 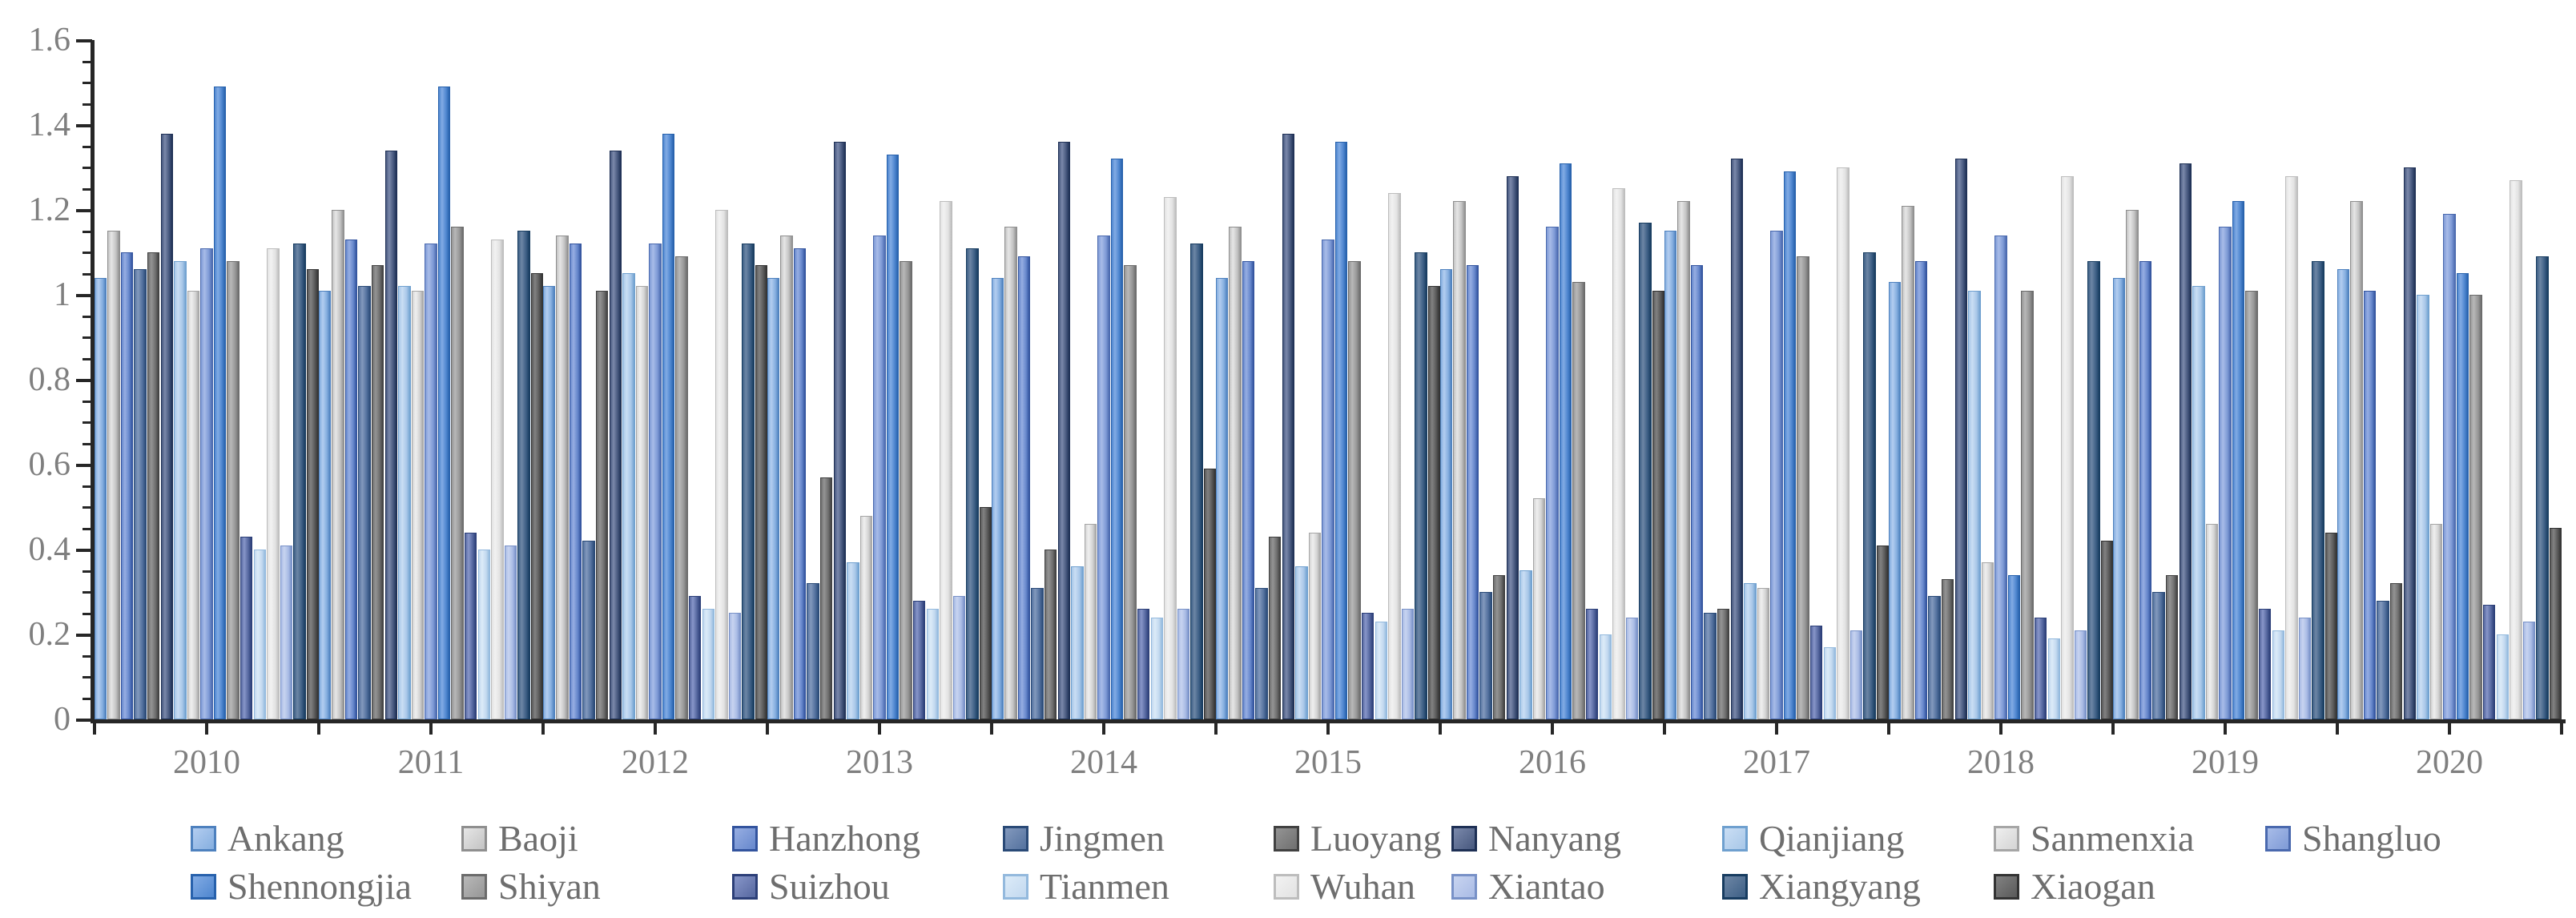 What do you see at coordinates (62, 294) in the screenshot?
I see `y-tick-label: 1` at bounding box center [62, 294].